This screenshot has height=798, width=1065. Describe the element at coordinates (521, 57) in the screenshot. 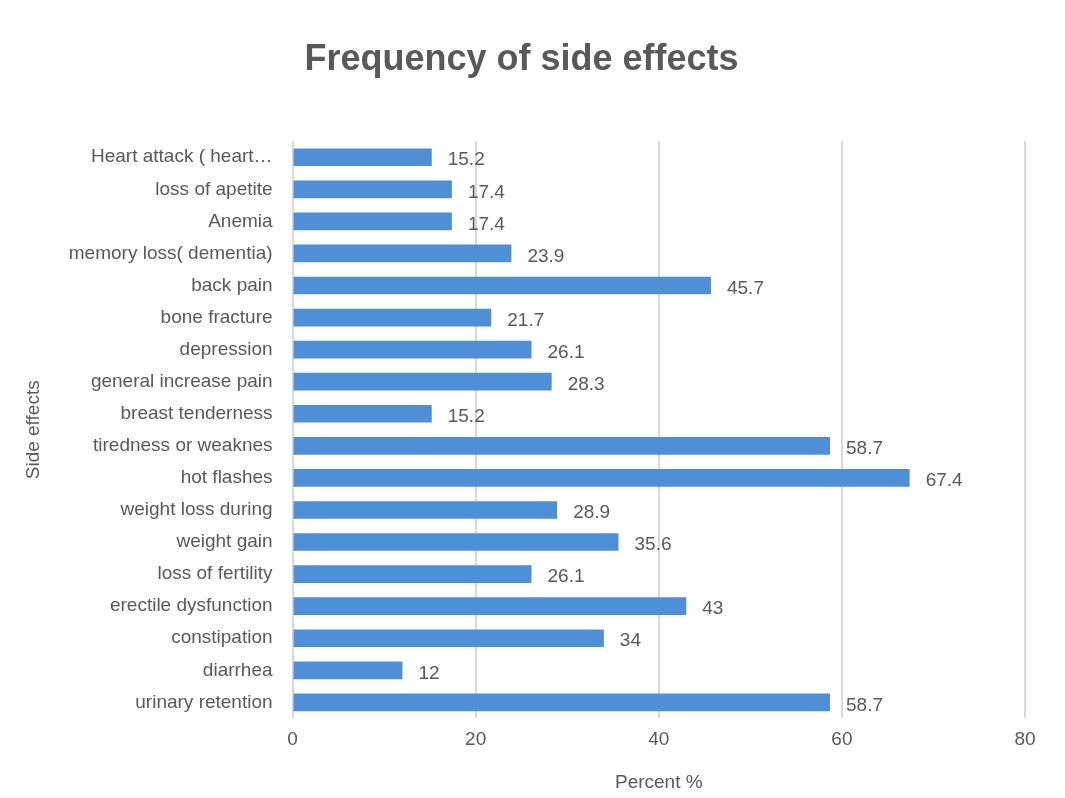

I see `chart-title: Frequency of side effects` at that location.